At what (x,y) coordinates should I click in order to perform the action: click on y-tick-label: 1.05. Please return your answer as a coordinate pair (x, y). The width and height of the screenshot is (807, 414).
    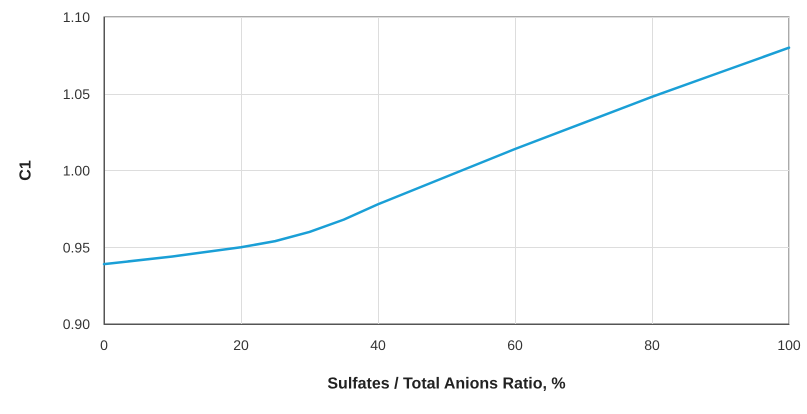
    Looking at the image, I should click on (76, 94).